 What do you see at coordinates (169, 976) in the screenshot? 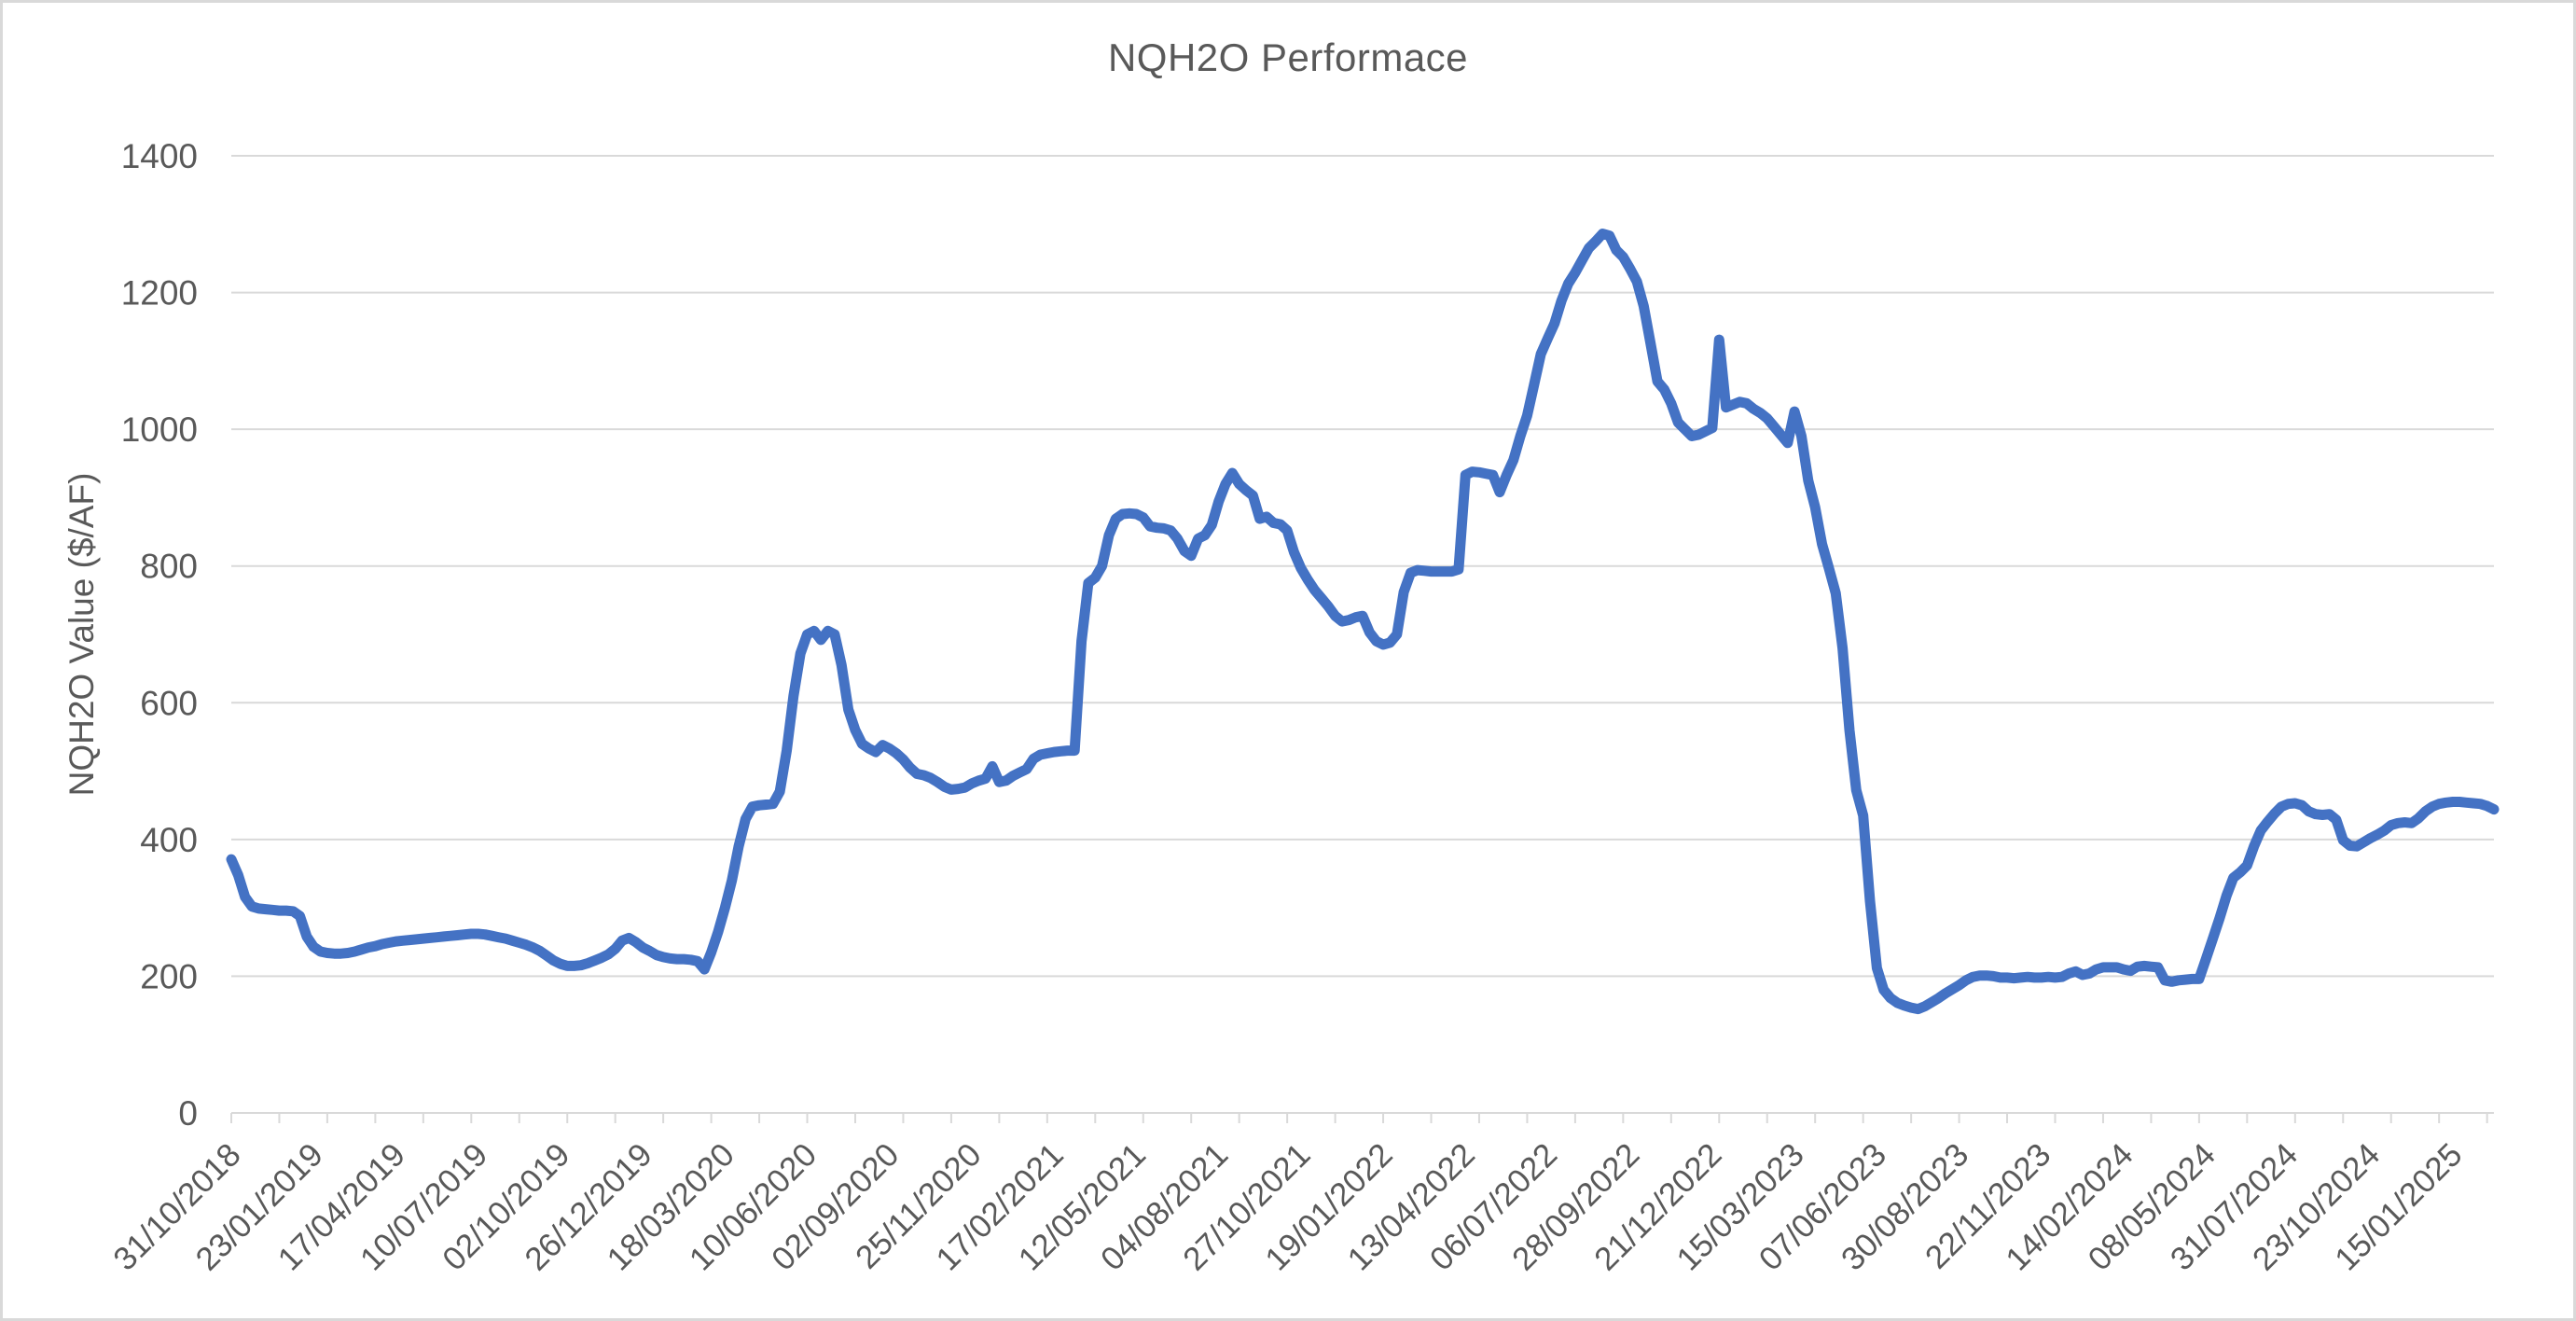
I see `y-tick-label: 200` at bounding box center [169, 976].